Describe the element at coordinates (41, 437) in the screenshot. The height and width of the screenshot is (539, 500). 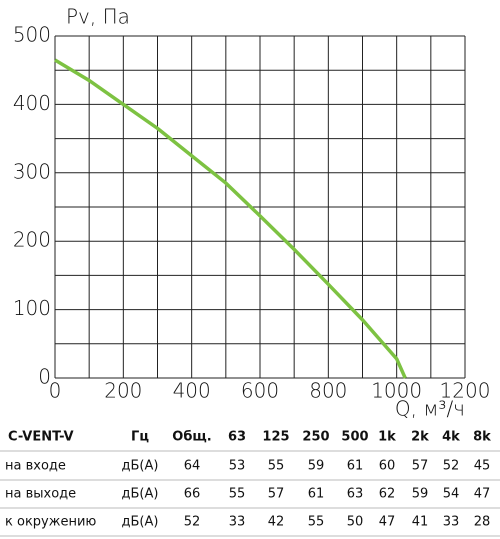
I see `table-header: C-VENT-V` at that location.